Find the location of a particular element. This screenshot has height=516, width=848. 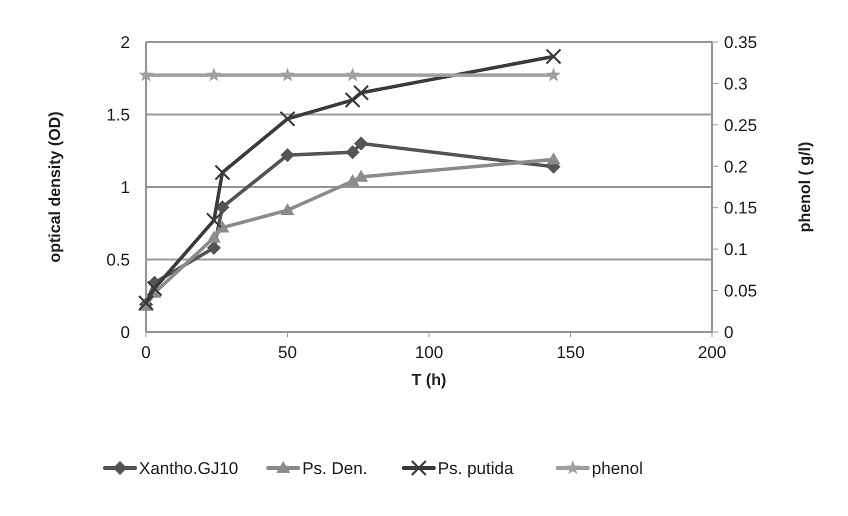

y-tick-label: 1.5 is located at coordinates (118, 115).